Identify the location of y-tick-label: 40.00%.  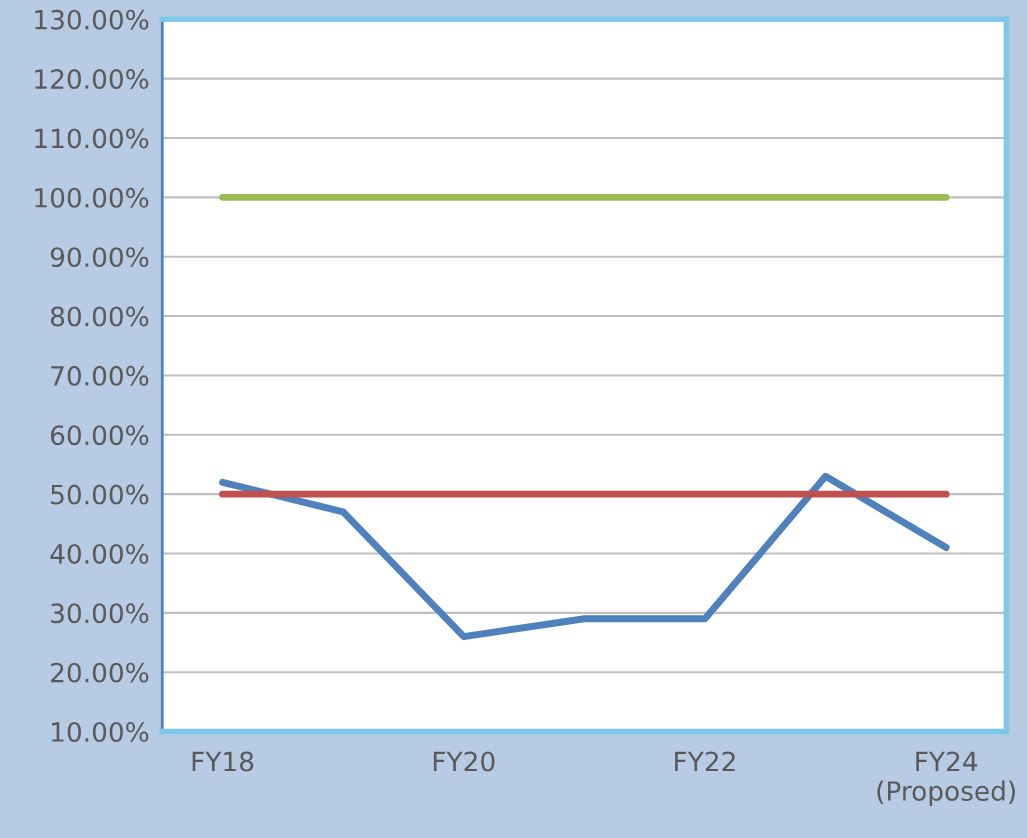
(99, 553).